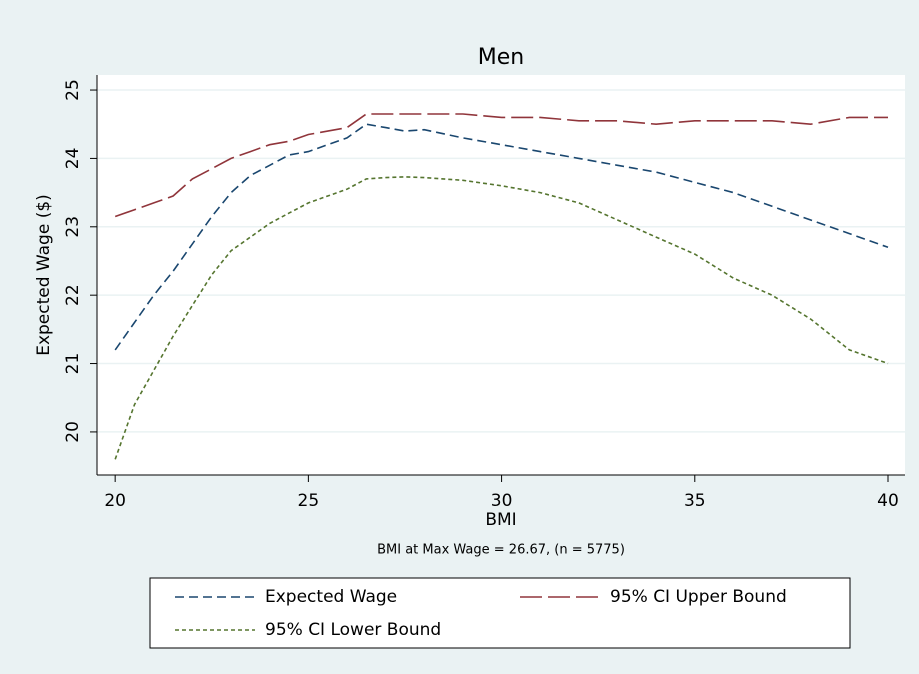 This screenshot has height=674, width=919. What do you see at coordinates (73, 364) in the screenshot?
I see `y-tick-label: 21` at bounding box center [73, 364].